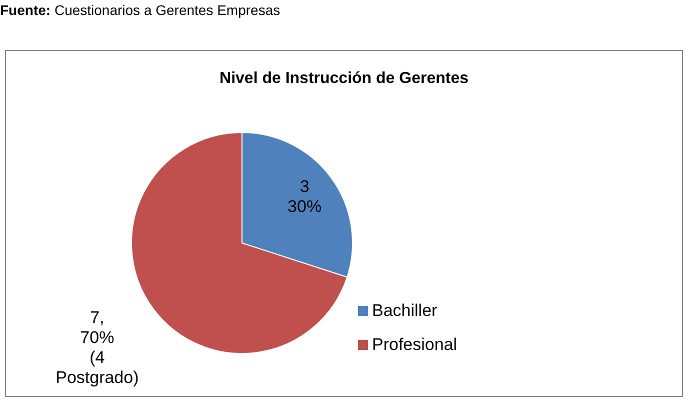  What do you see at coordinates (97, 347) in the screenshot?
I see `data-label: 7, 70% (4 Postgrado)` at bounding box center [97, 347].